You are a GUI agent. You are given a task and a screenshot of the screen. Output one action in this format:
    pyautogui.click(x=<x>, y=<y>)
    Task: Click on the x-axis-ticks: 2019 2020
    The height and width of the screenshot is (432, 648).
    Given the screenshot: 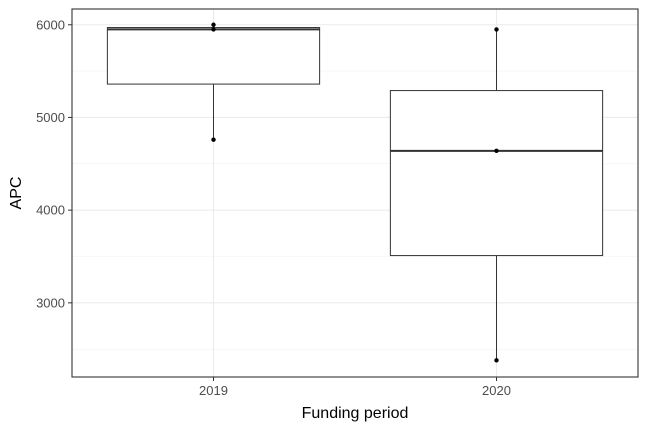 What is the action you would take?
    pyautogui.click(x=355, y=387)
    